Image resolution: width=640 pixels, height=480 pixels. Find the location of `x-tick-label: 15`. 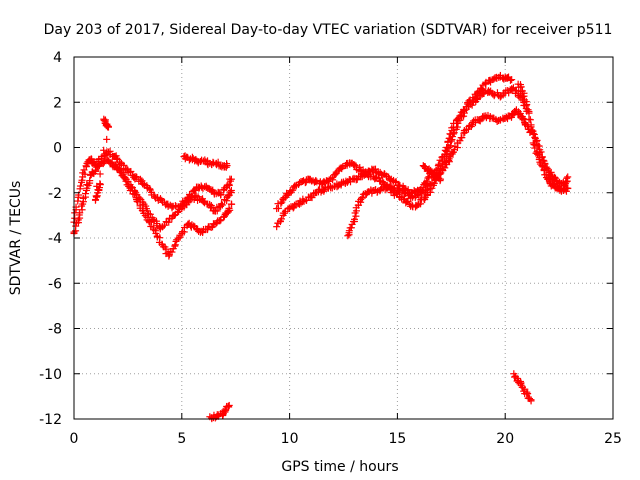

x-tick-label: 15 is located at coordinates (397, 439).